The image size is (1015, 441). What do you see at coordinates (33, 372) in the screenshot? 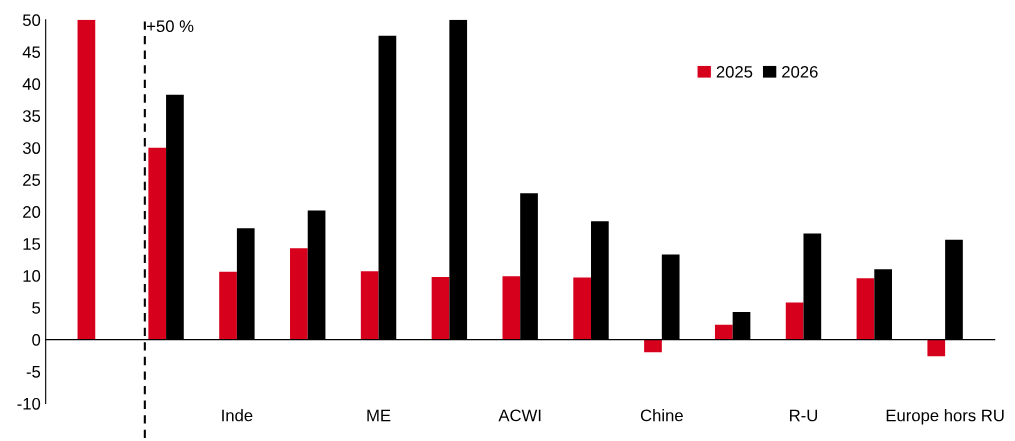
I see `y-tick-label: -5` at bounding box center [33, 372].